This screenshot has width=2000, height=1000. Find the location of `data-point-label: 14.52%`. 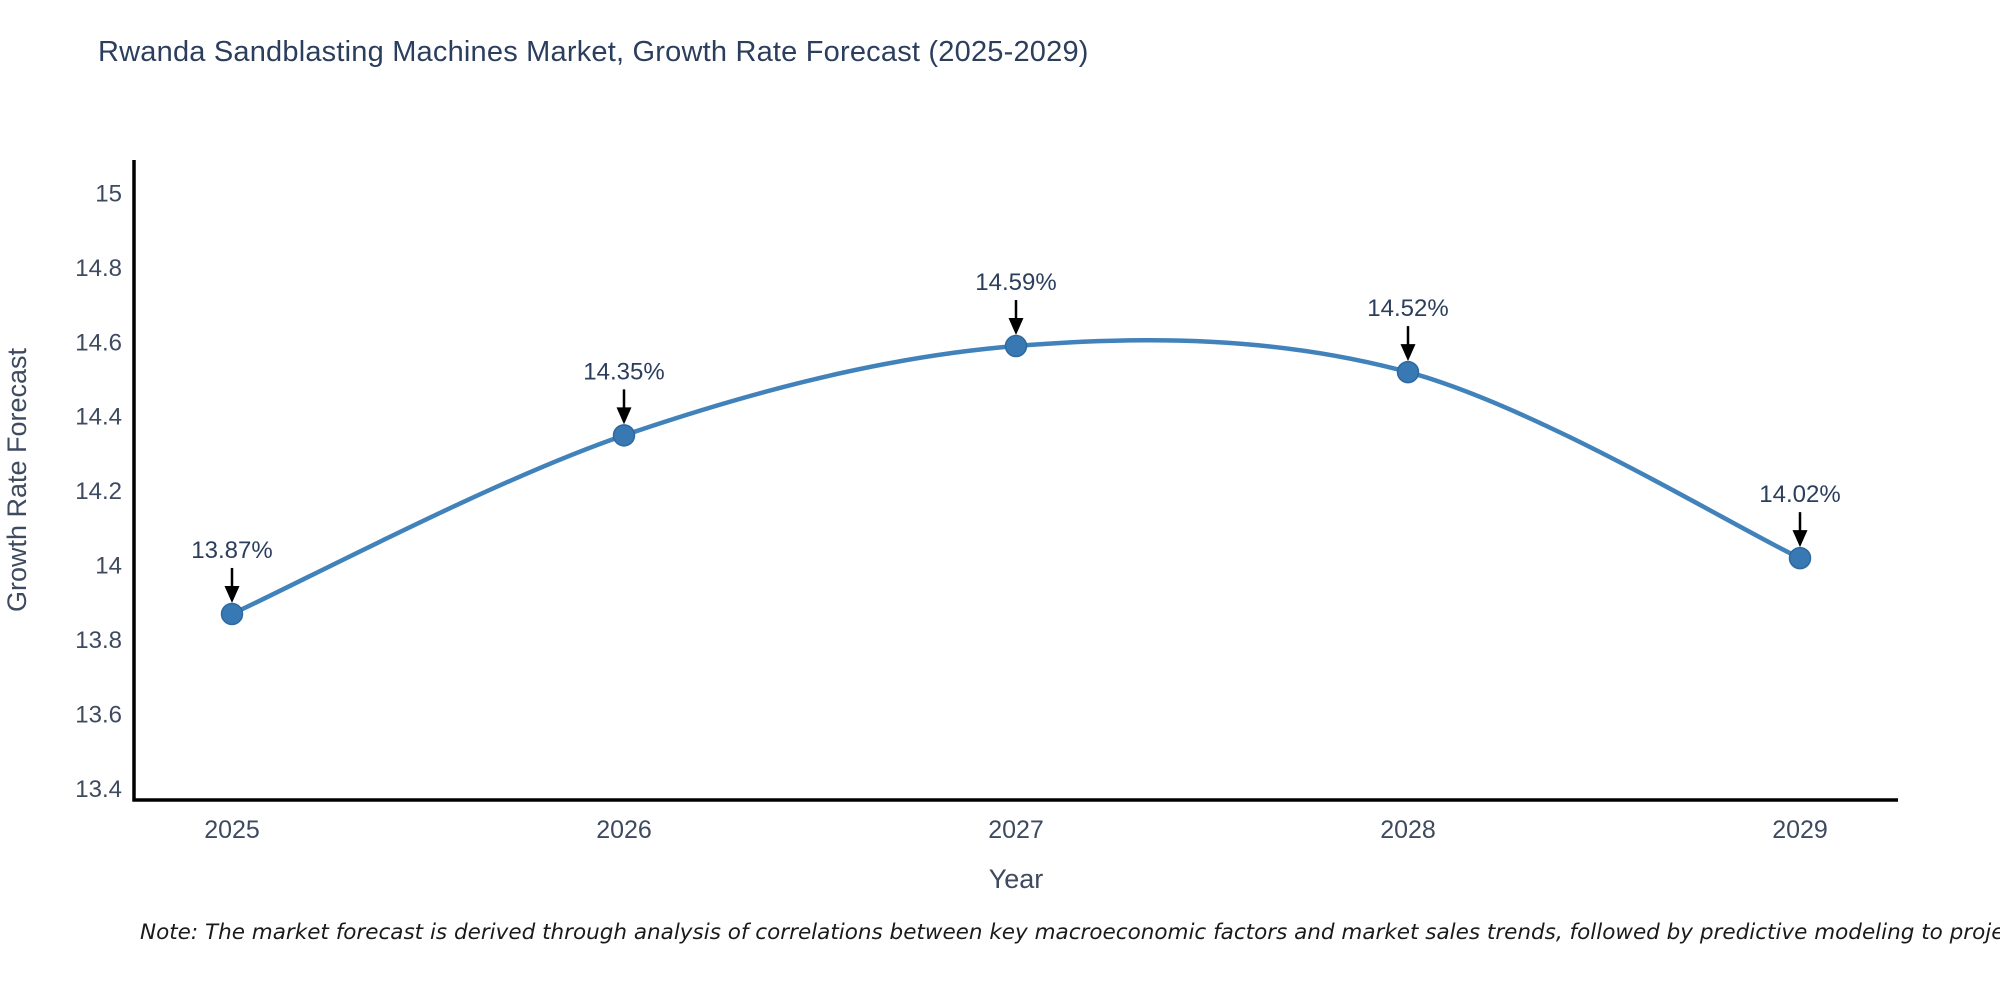

data-point-label: 14.52% is located at coordinates (1407, 308).